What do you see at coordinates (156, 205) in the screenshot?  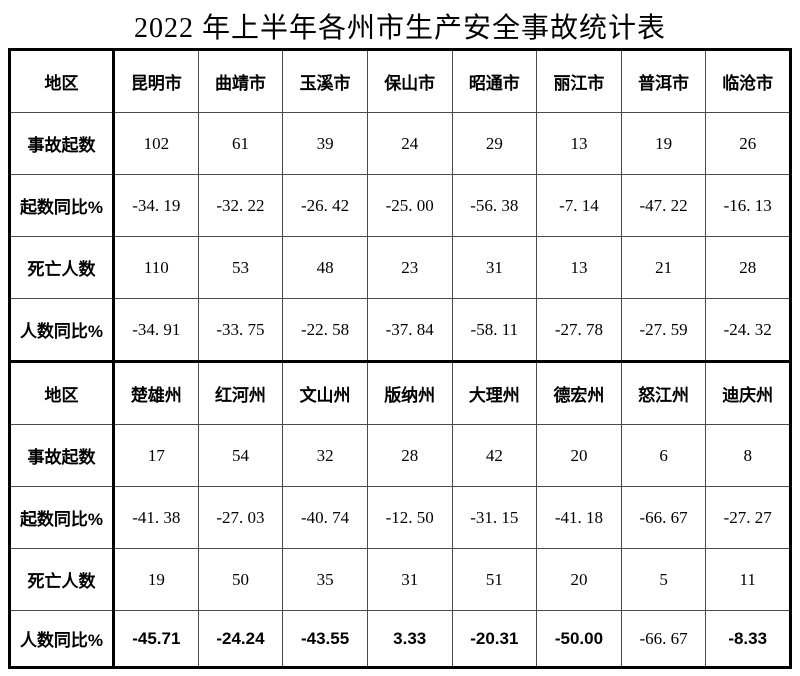 I see `value-cell: -34. 19` at bounding box center [156, 205].